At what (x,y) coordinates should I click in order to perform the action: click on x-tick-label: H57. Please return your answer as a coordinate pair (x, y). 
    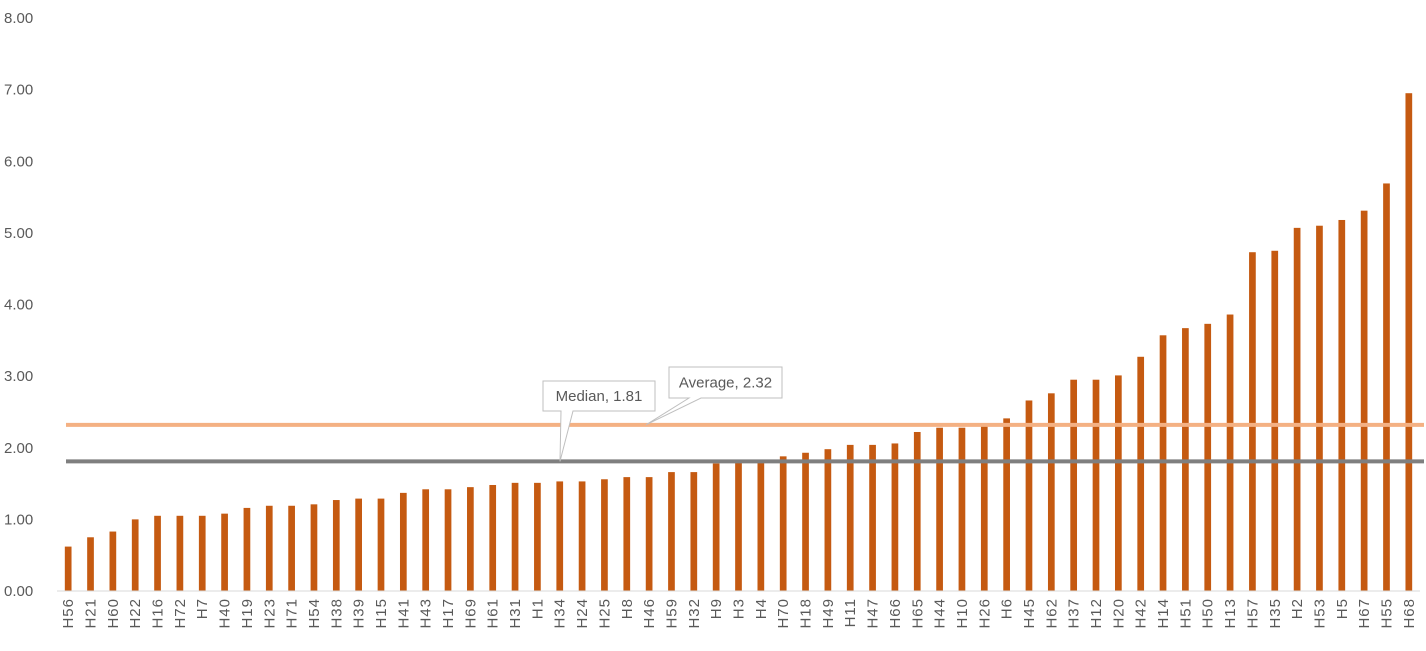
    Looking at the image, I should click on (1252, 613).